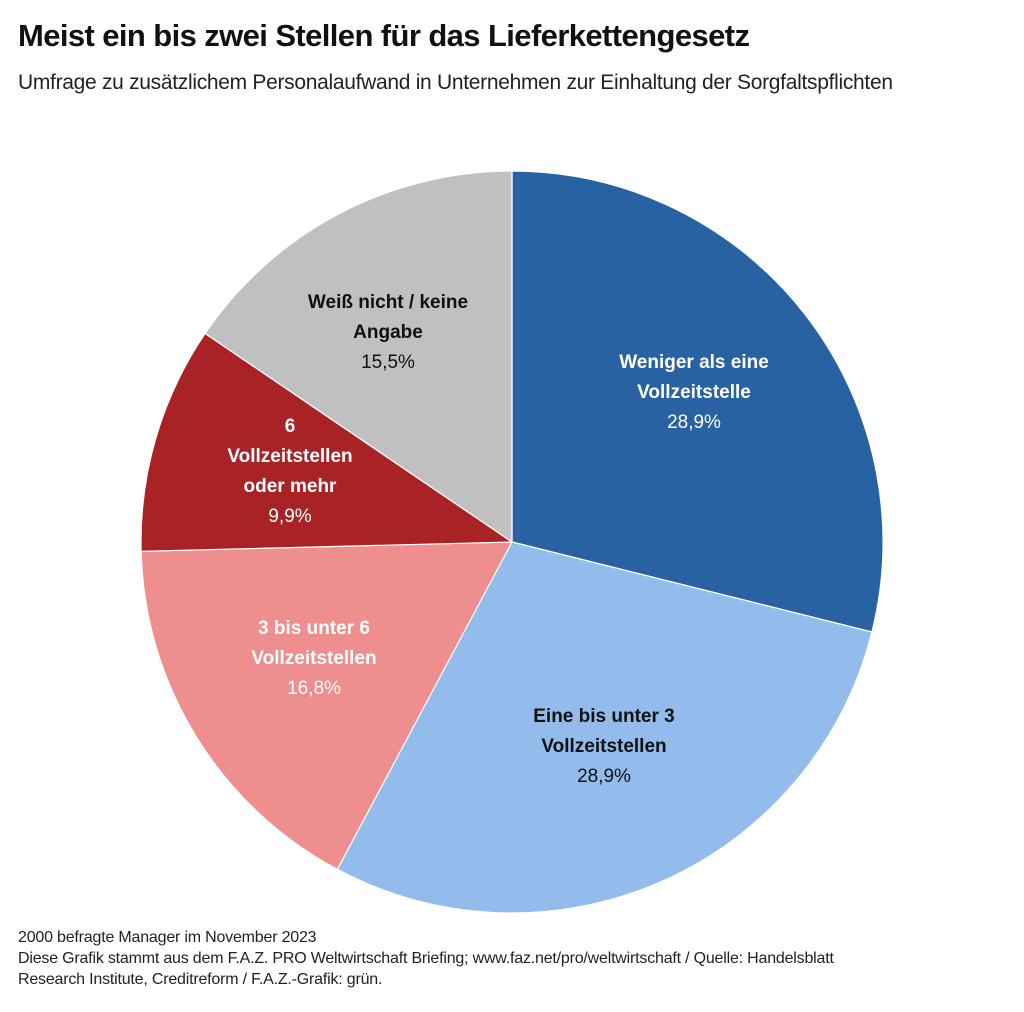 This screenshot has width=1024, height=1012. I want to click on slice-label-2: 3 bis unter 6 Vollzeitstellen 16,8%, so click(313, 658).